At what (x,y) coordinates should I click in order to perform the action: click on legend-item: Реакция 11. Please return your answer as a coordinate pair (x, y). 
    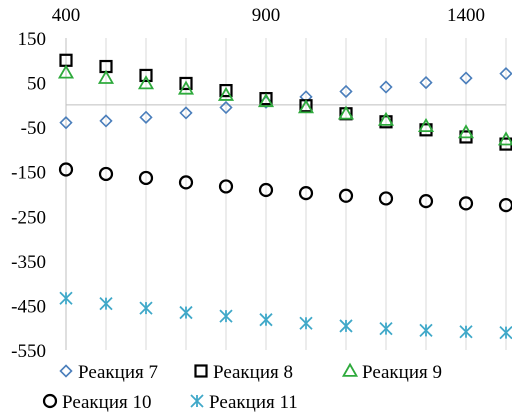
    Looking at the image, I should click on (244, 402).